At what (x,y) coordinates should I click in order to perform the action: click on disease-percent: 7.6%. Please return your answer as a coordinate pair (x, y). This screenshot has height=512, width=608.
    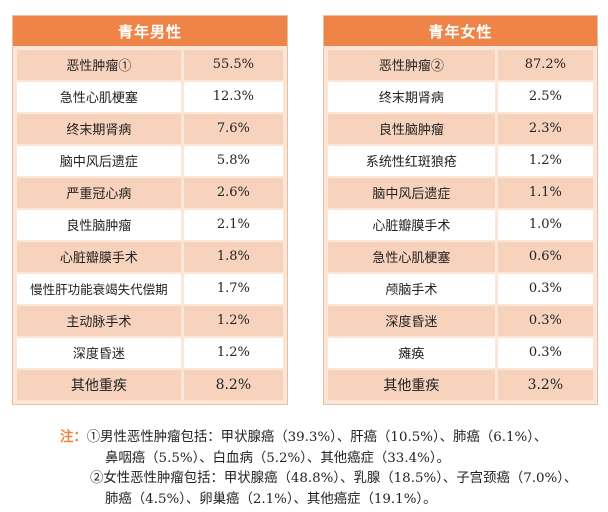
    Looking at the image, I should click on (233, 129).